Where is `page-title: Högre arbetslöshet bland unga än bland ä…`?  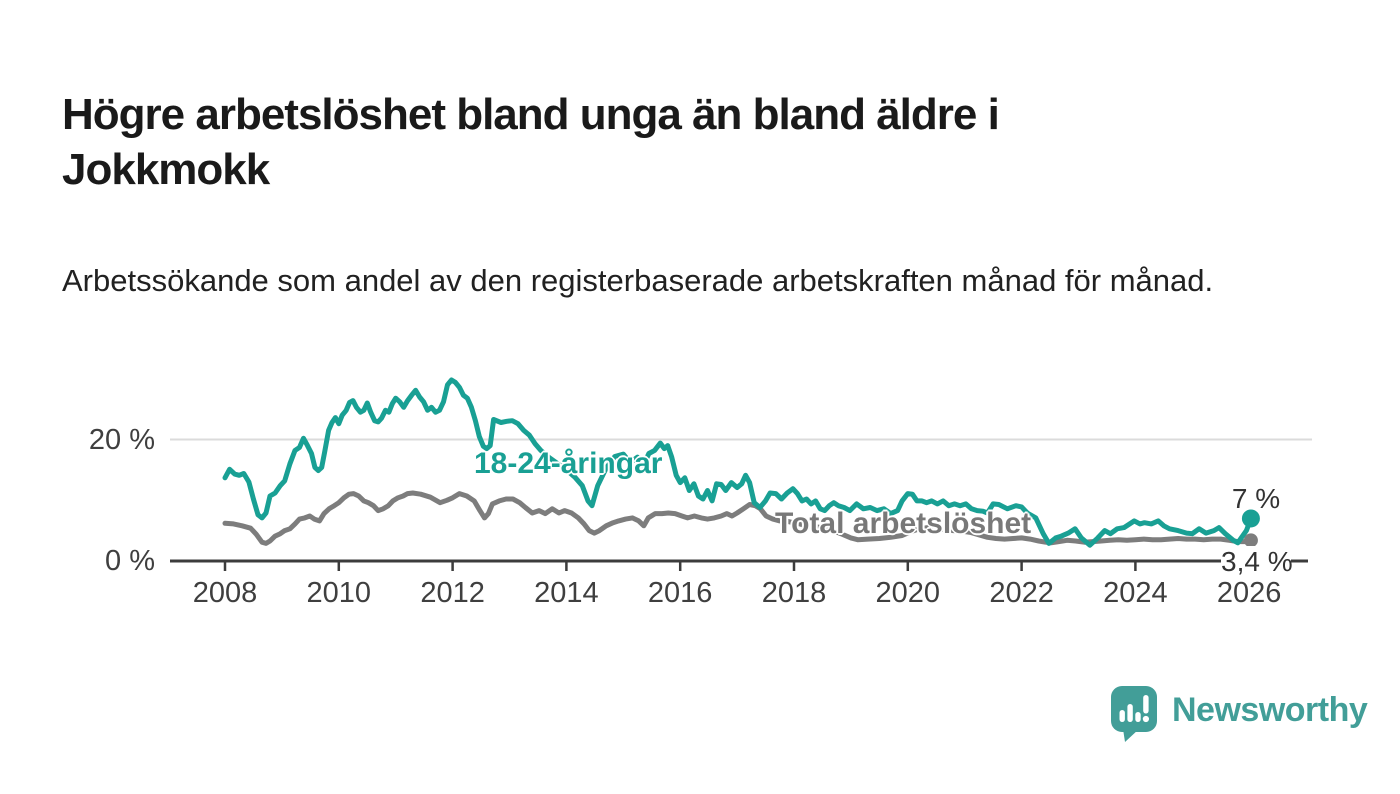 page-title: Högre arbetslöshet bland unga än bland ä… is located at coordinates (531, 142).